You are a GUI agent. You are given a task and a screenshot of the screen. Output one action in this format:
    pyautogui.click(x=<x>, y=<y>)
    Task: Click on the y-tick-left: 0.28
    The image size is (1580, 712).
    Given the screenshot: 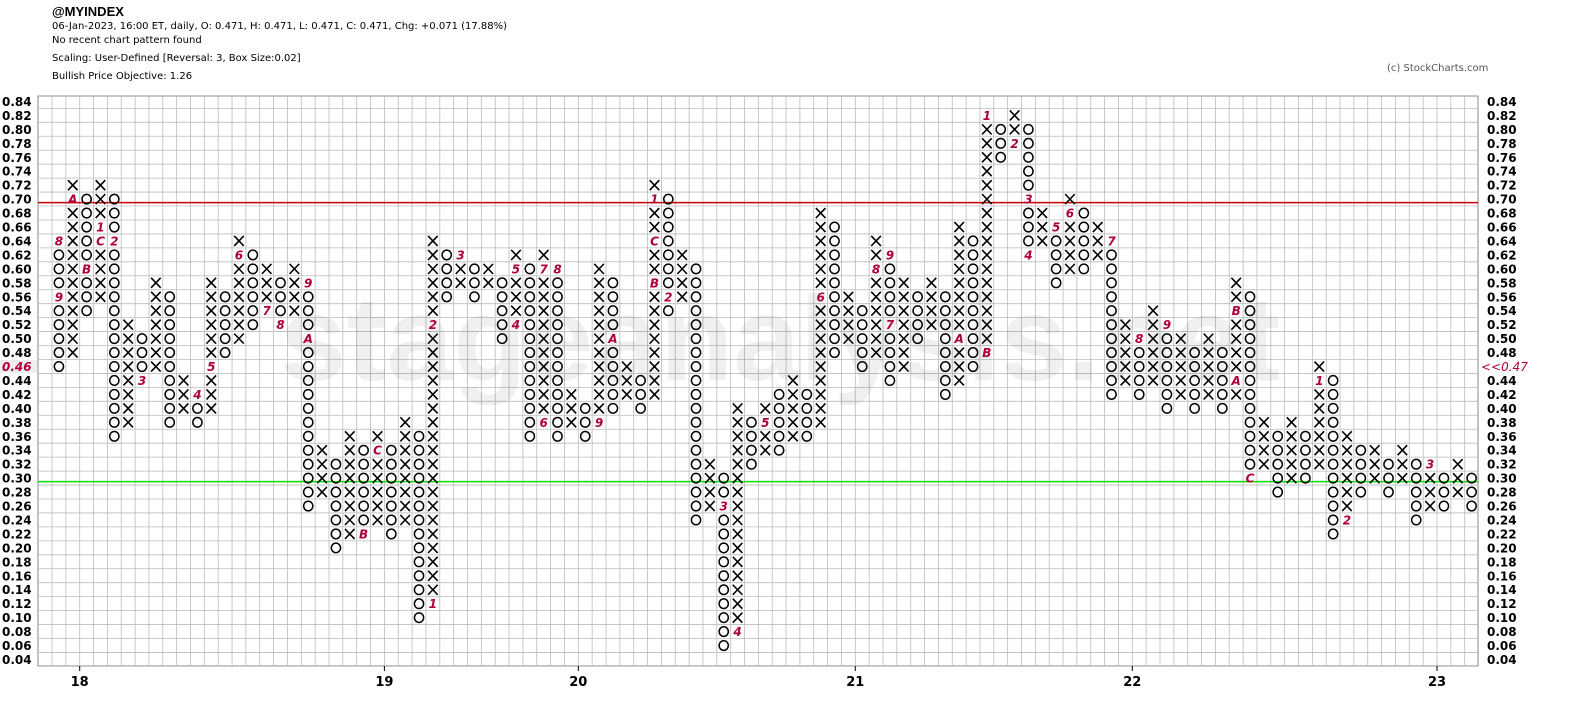 What is the action you would take?
    pyautogui.click(x=17, y=493)
    